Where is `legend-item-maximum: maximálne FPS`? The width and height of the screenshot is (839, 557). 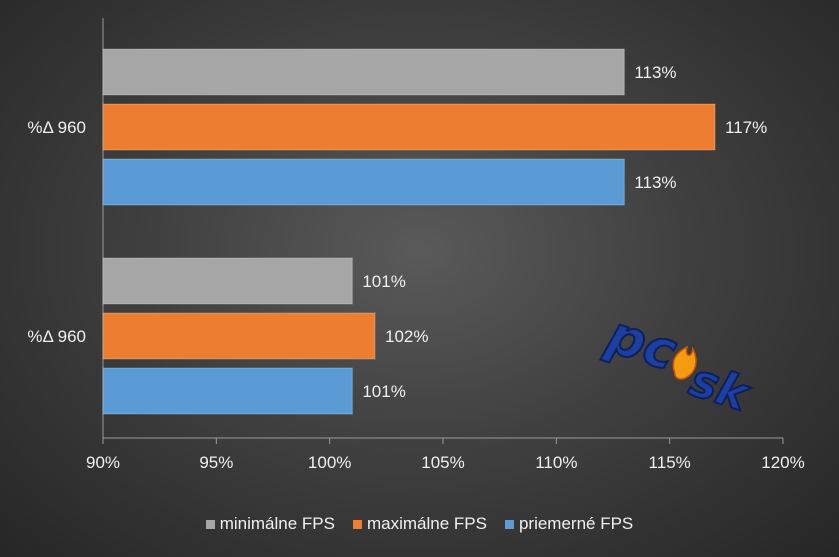
legend-item-maximum: maximálne FPS is located at coordinates (419, 524).